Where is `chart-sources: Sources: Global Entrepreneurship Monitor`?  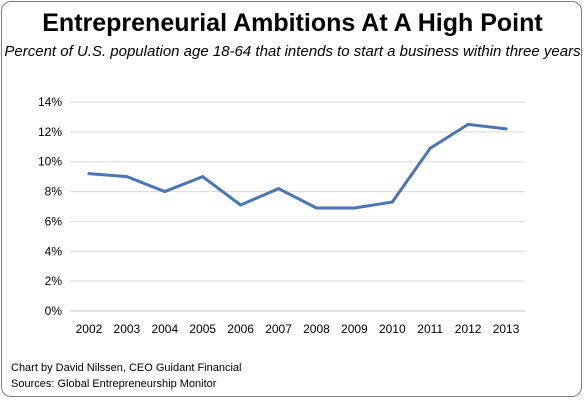
chart-sources: Sources: Global Entrepreneurship Monitor is located at coordinates (114, 384).